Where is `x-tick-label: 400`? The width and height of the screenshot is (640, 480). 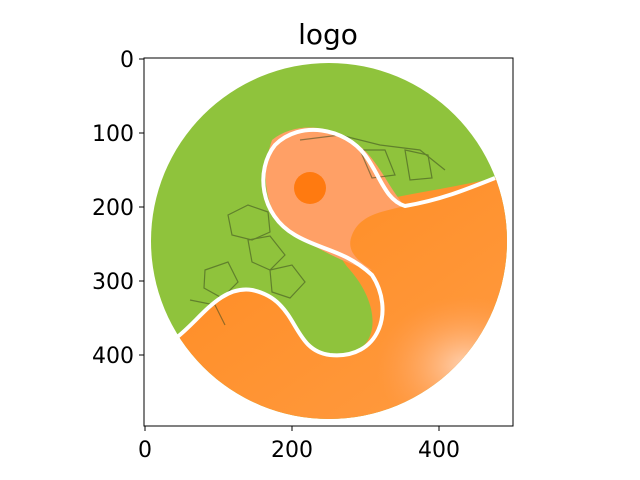 x-tick-label: 400 is located at coordinates (439, 450).